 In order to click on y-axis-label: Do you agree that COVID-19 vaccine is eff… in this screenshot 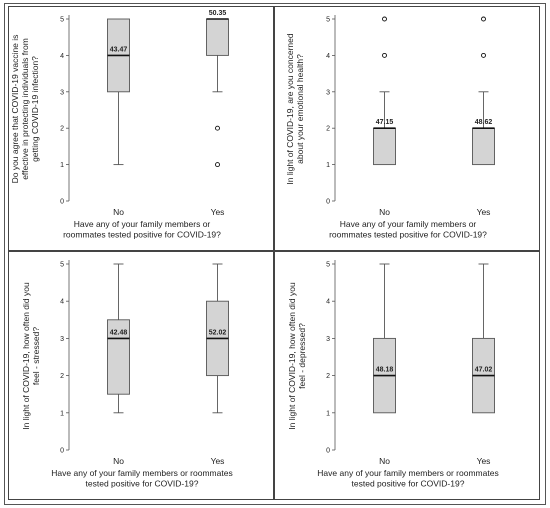, I will do `click(25, 109)`.